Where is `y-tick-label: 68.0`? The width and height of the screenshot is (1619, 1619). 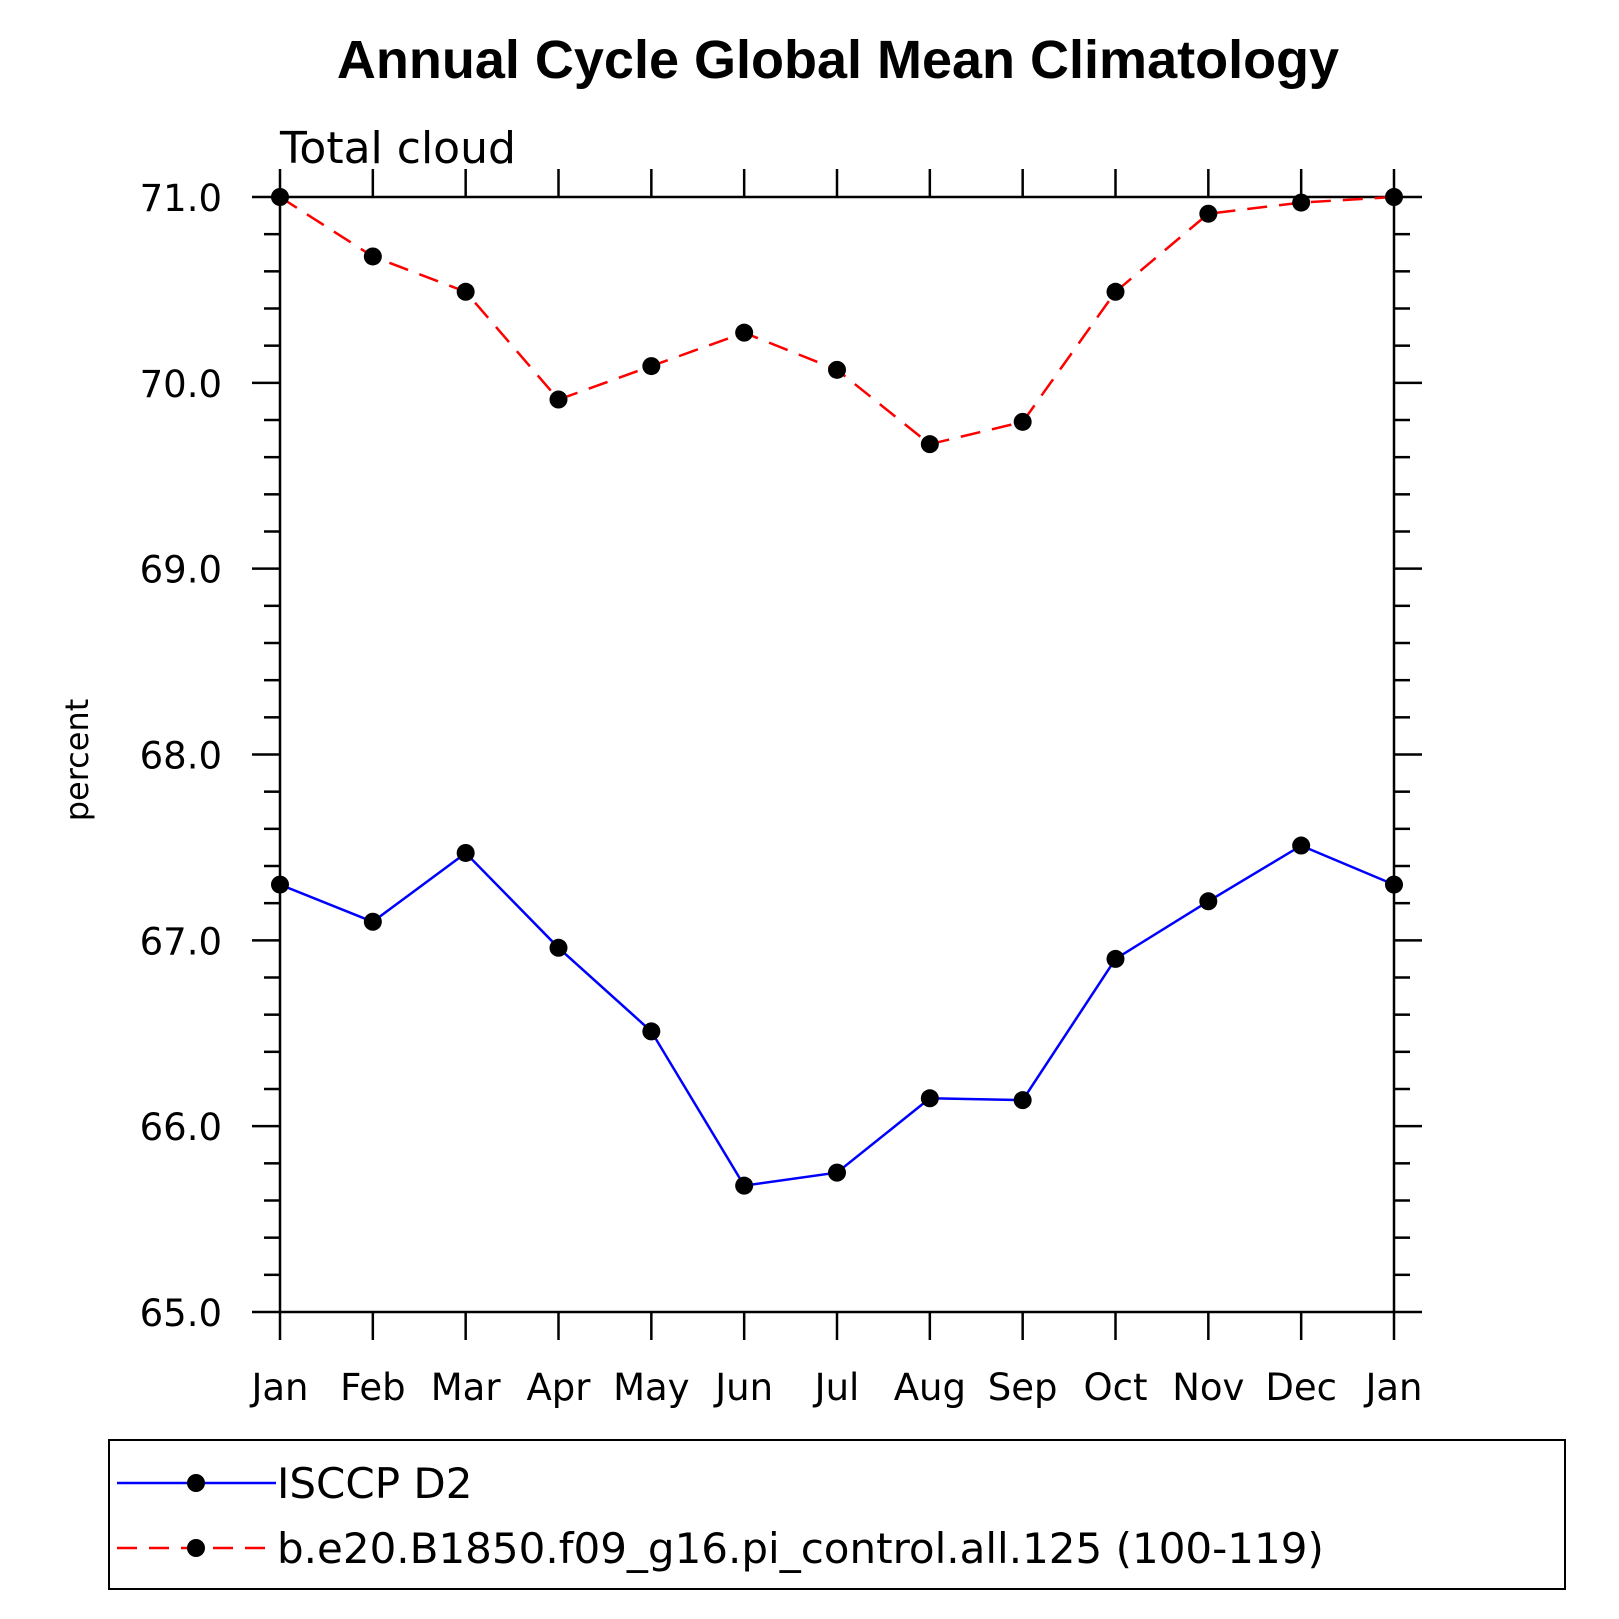
y-tick-label: 68.0 is located at coordinates (181, 756).